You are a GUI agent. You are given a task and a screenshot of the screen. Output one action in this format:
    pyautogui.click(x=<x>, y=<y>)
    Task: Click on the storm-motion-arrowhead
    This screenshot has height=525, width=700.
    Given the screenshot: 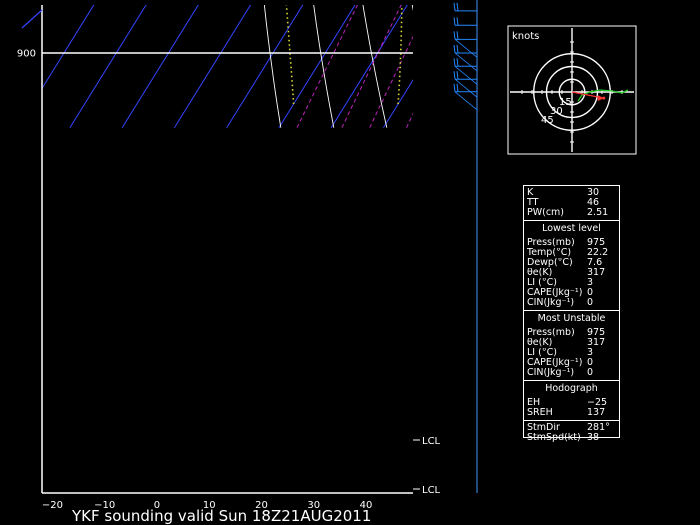 What is the action you would take?
    pyautogui.click(x=600, y=98)
    